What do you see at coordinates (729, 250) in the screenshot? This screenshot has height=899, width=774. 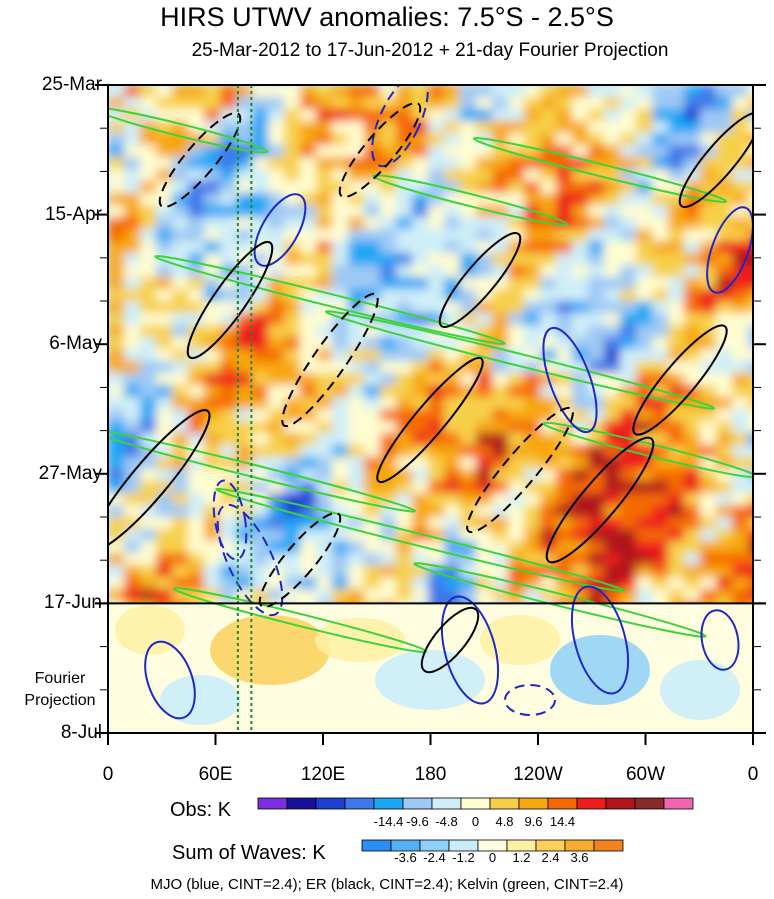 I see `mjo-contour` at bounding box center [729, 250].